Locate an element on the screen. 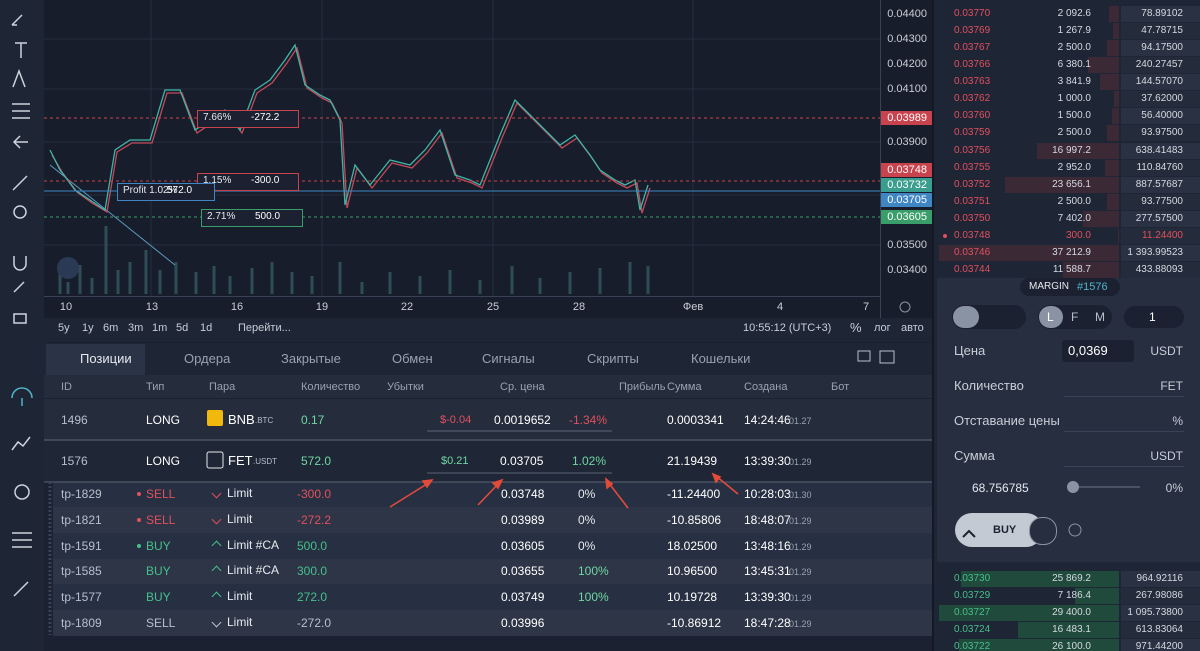 This screenshot has height=651, width=1200. column-header: Количество is located at coordinates (331, 387).